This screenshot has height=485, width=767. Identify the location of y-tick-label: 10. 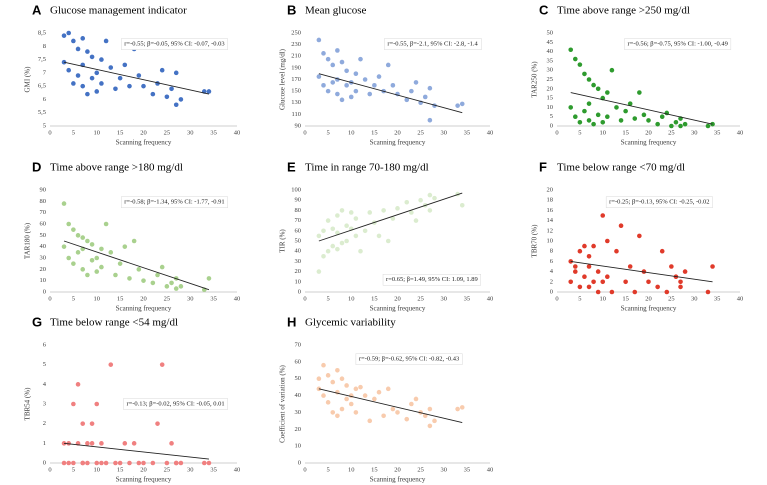
(298, 281).